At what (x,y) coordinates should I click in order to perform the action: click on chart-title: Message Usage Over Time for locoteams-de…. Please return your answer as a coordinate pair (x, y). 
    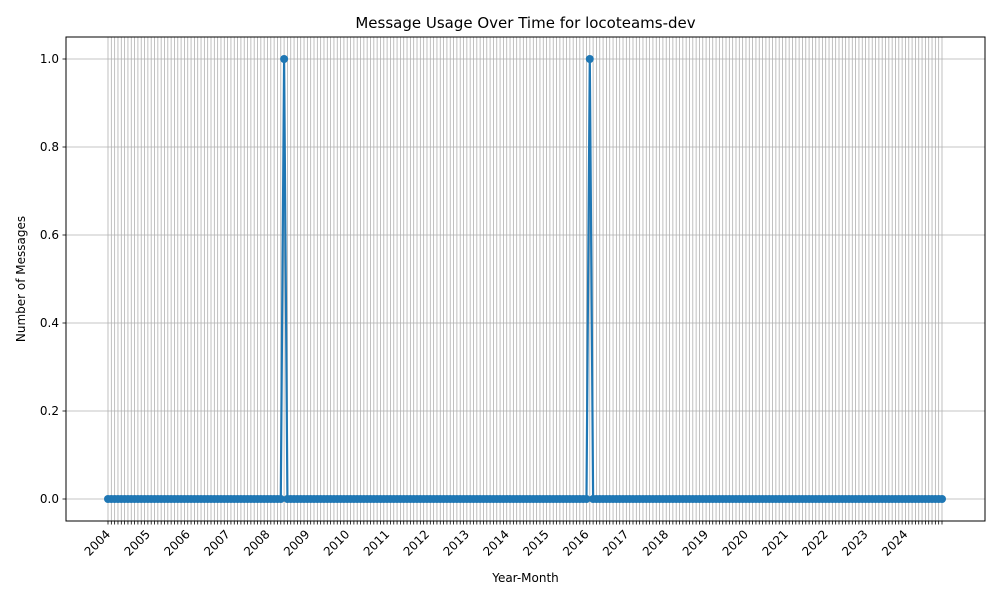
    Looking at the image, I should click on (525, 23).